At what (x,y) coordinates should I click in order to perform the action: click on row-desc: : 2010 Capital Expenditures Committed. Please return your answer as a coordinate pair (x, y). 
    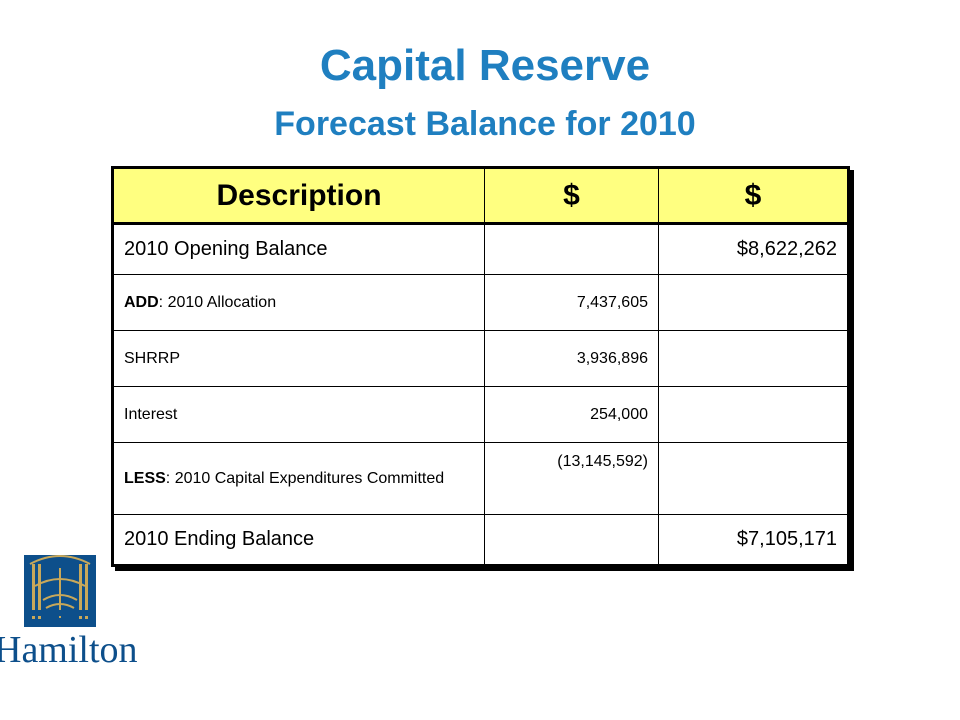
    Looking at the image, I should click on (305, 478).